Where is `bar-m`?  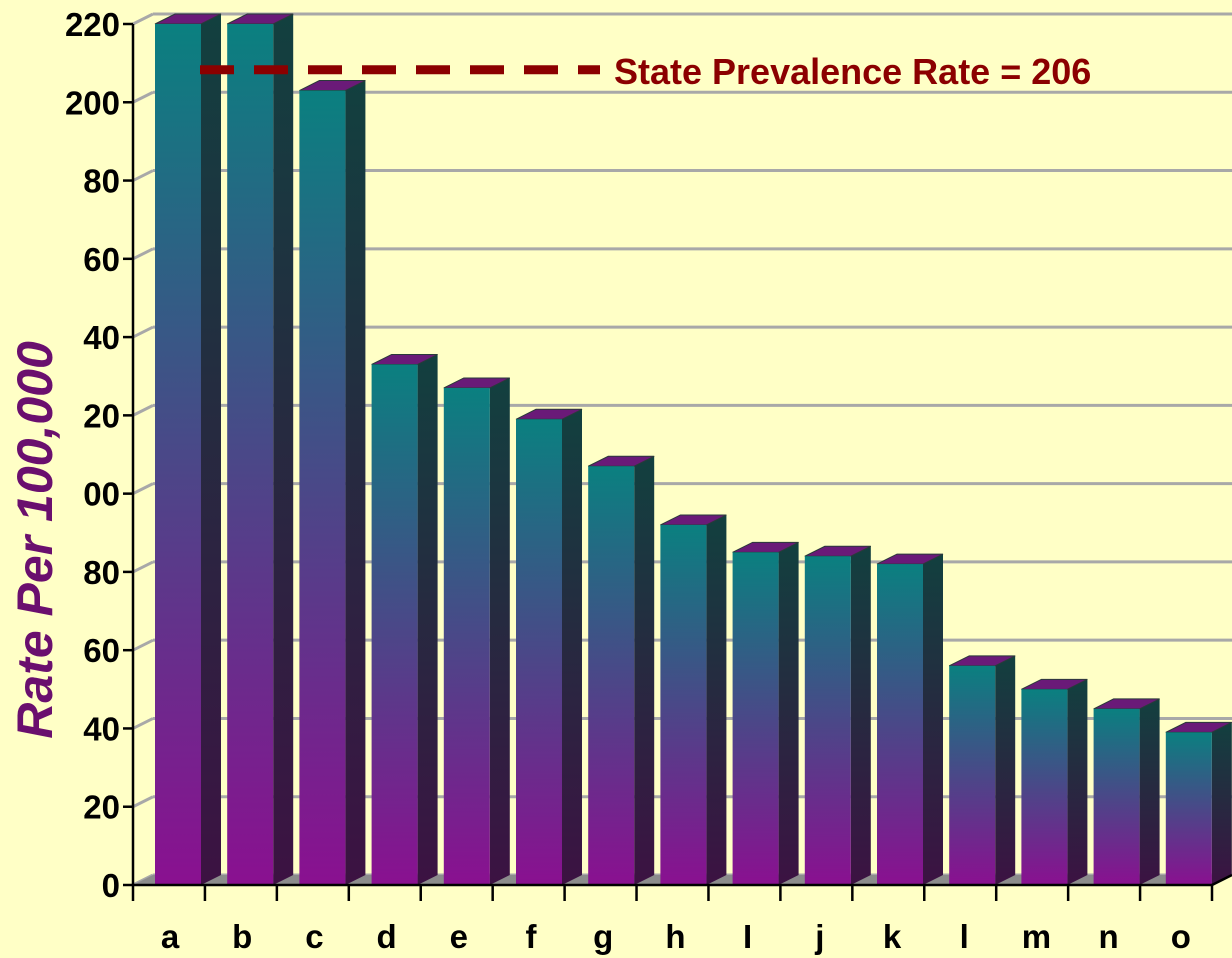 bar-m is located at coordinates (1054, 781).